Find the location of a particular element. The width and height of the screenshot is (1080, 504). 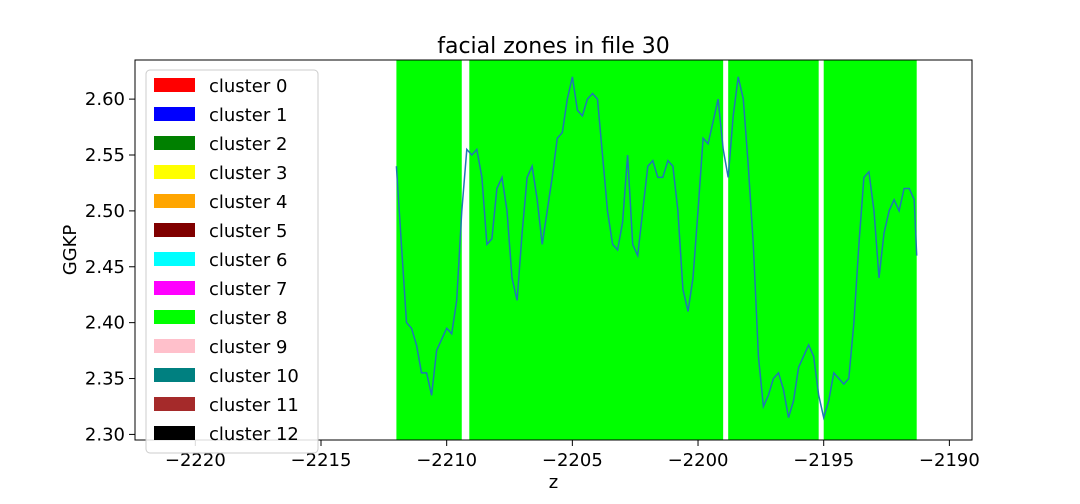

legend-label: cluster 3 is located at coordinates (248, 173).